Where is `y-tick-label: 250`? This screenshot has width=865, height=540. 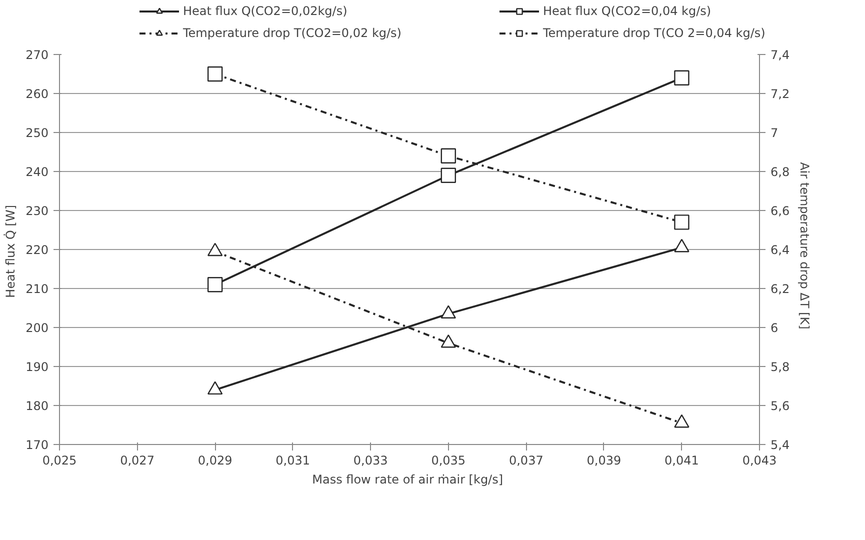 y-tick-label: 250 is located at coordinates (37, 133).